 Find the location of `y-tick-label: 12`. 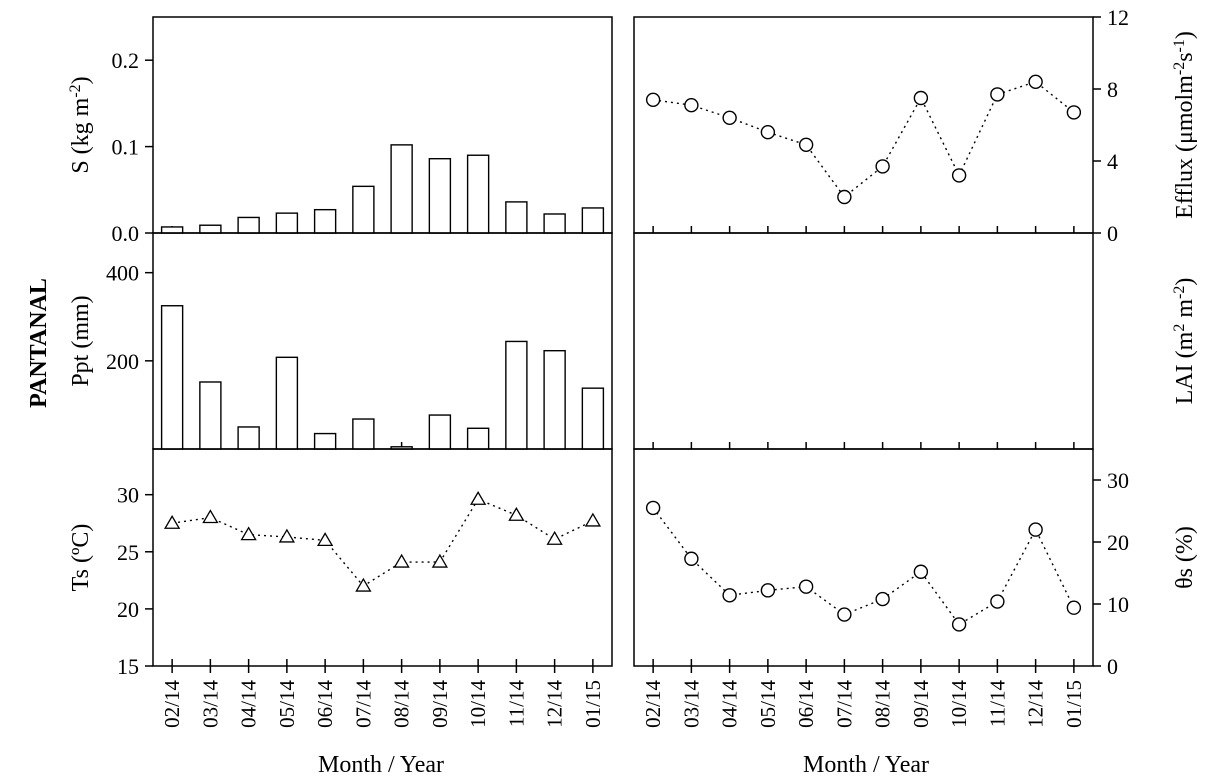

y-tick-label: 12 is located at coordinates (1118, 17).